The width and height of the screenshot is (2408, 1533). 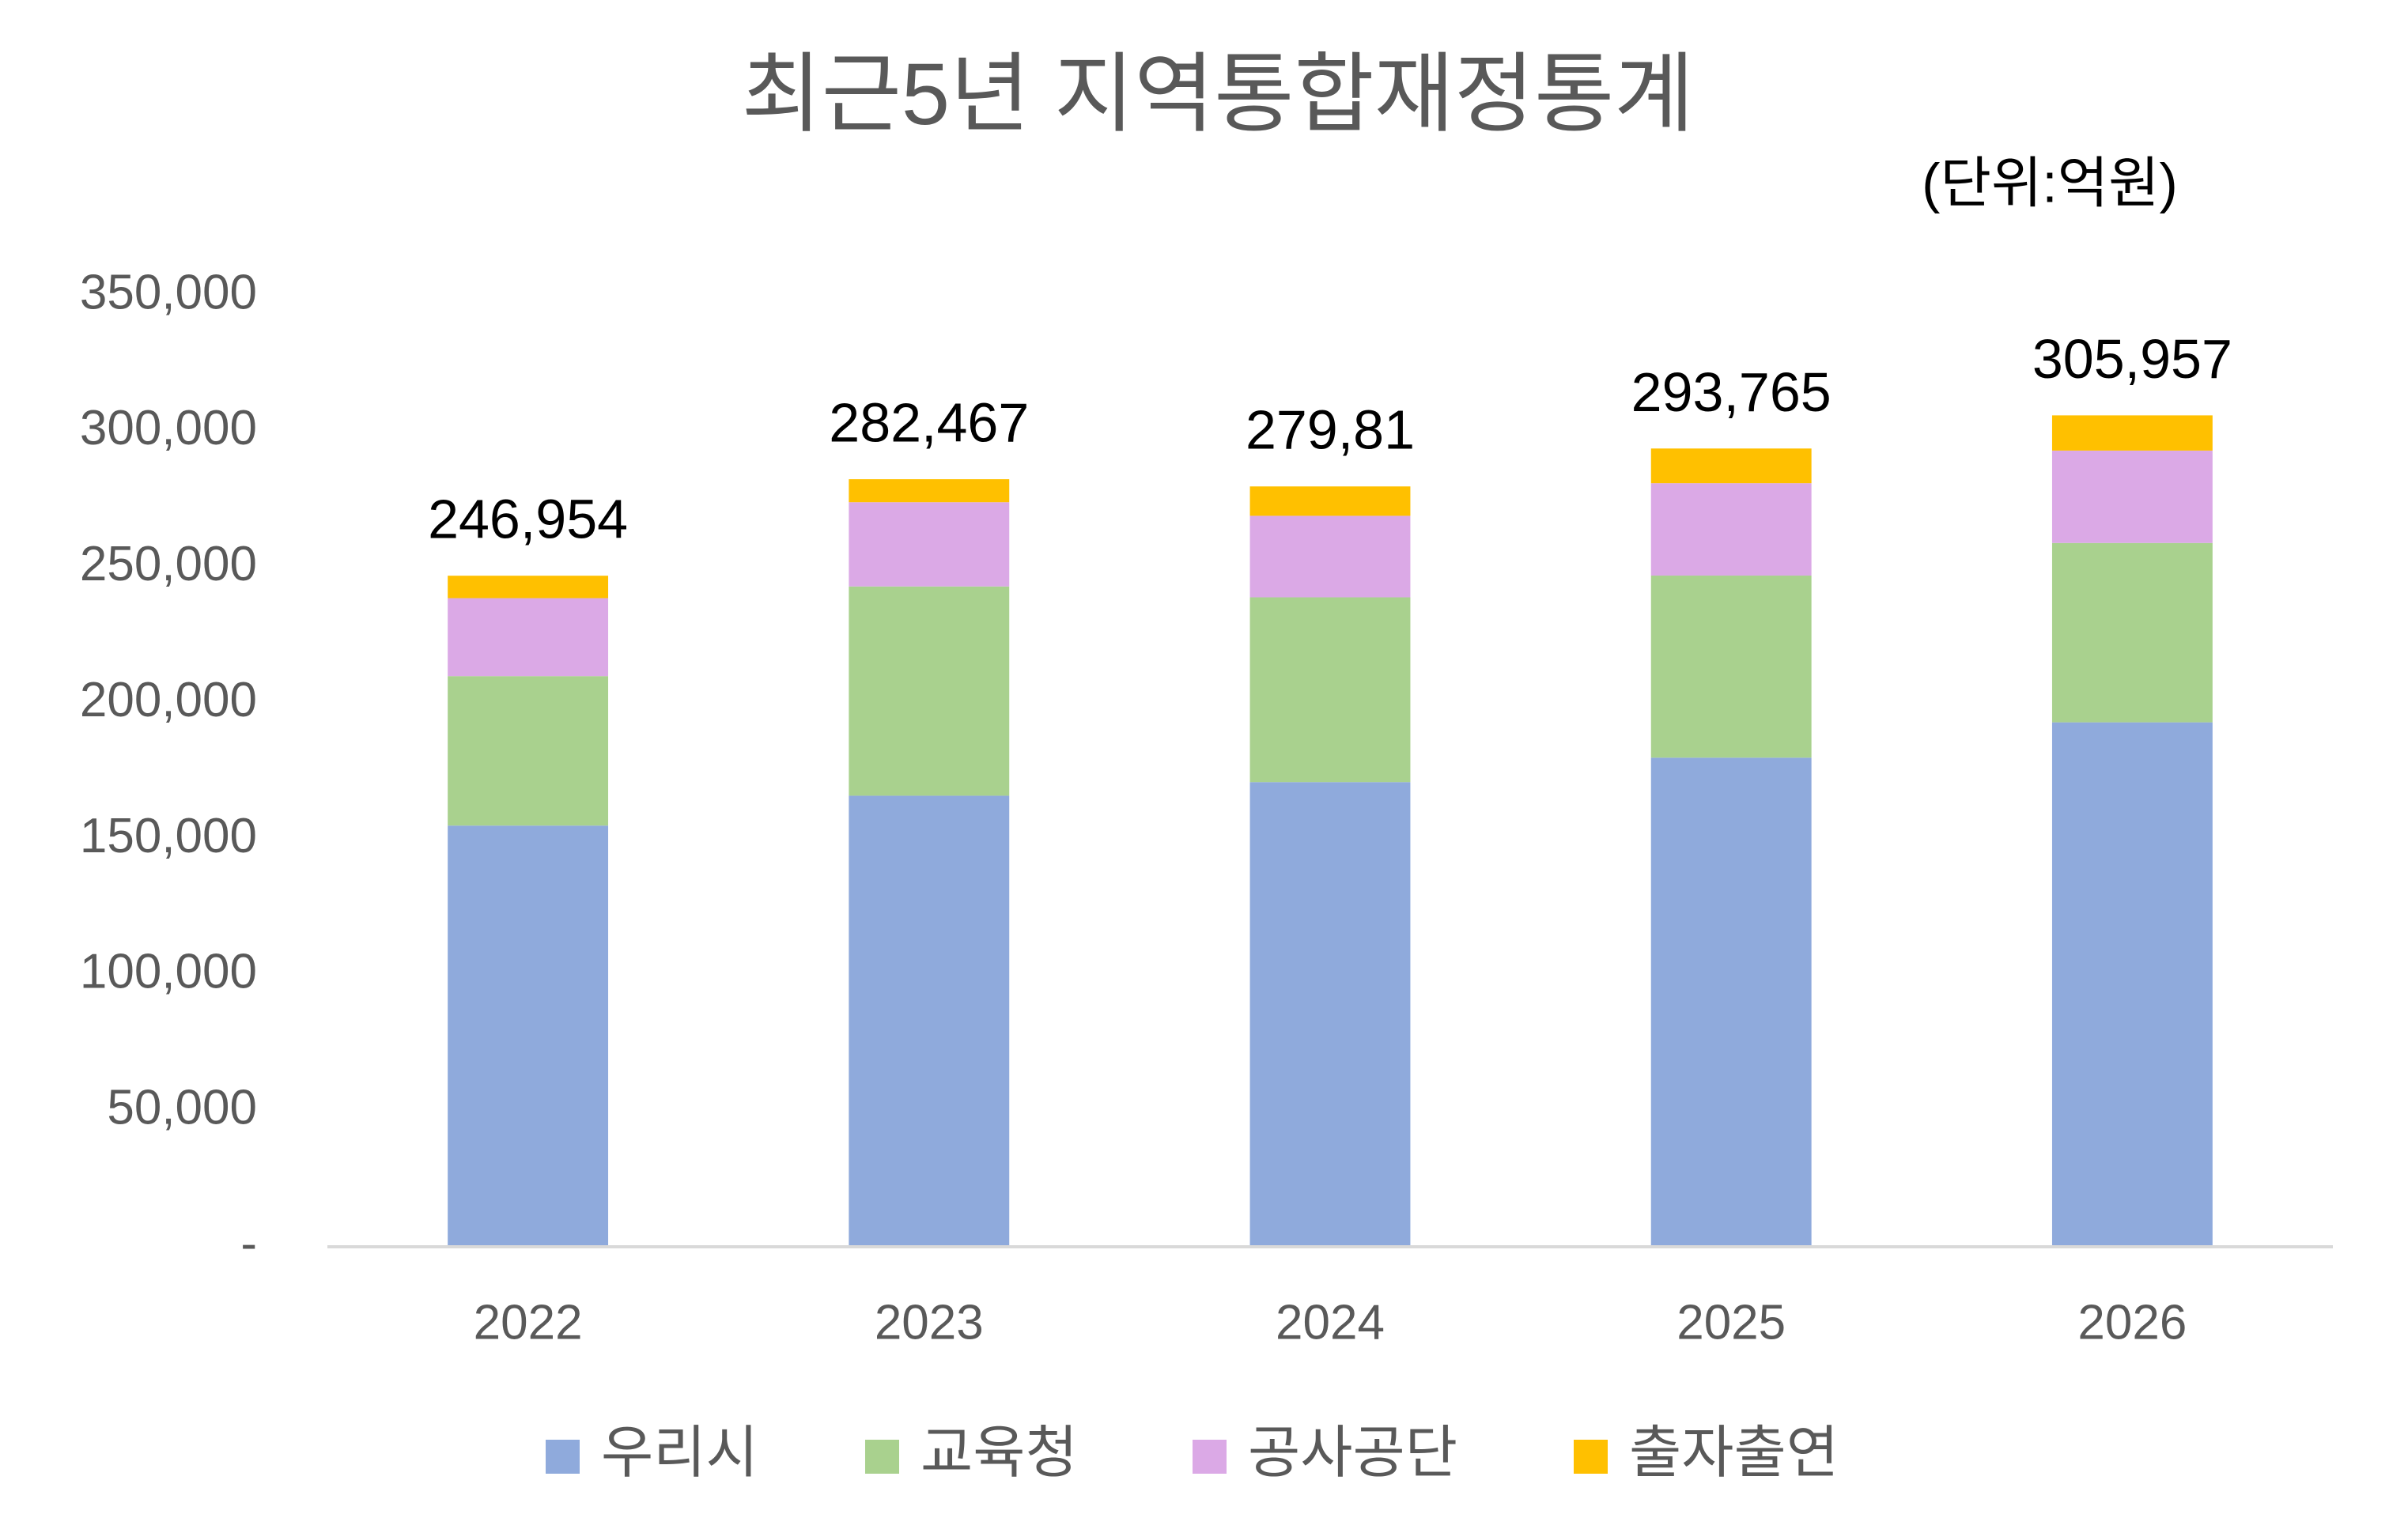 I want to click on total-label: 246,954, so click(x=528, y=519).